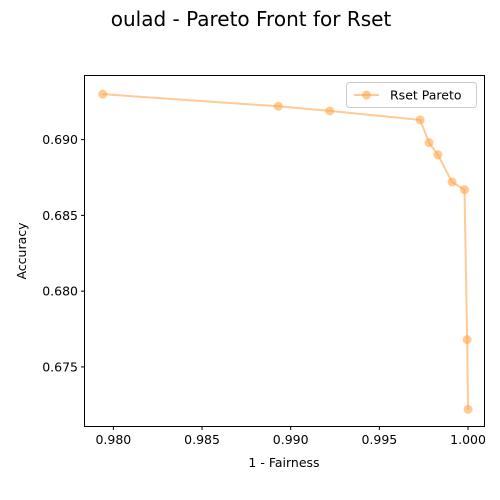  I want to click on legend: Rset Pareto, so click(411, 95).